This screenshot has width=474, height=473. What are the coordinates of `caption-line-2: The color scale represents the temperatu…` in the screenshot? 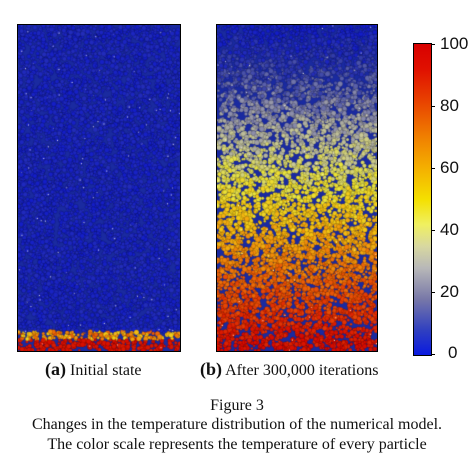 It's located at (237, 444).